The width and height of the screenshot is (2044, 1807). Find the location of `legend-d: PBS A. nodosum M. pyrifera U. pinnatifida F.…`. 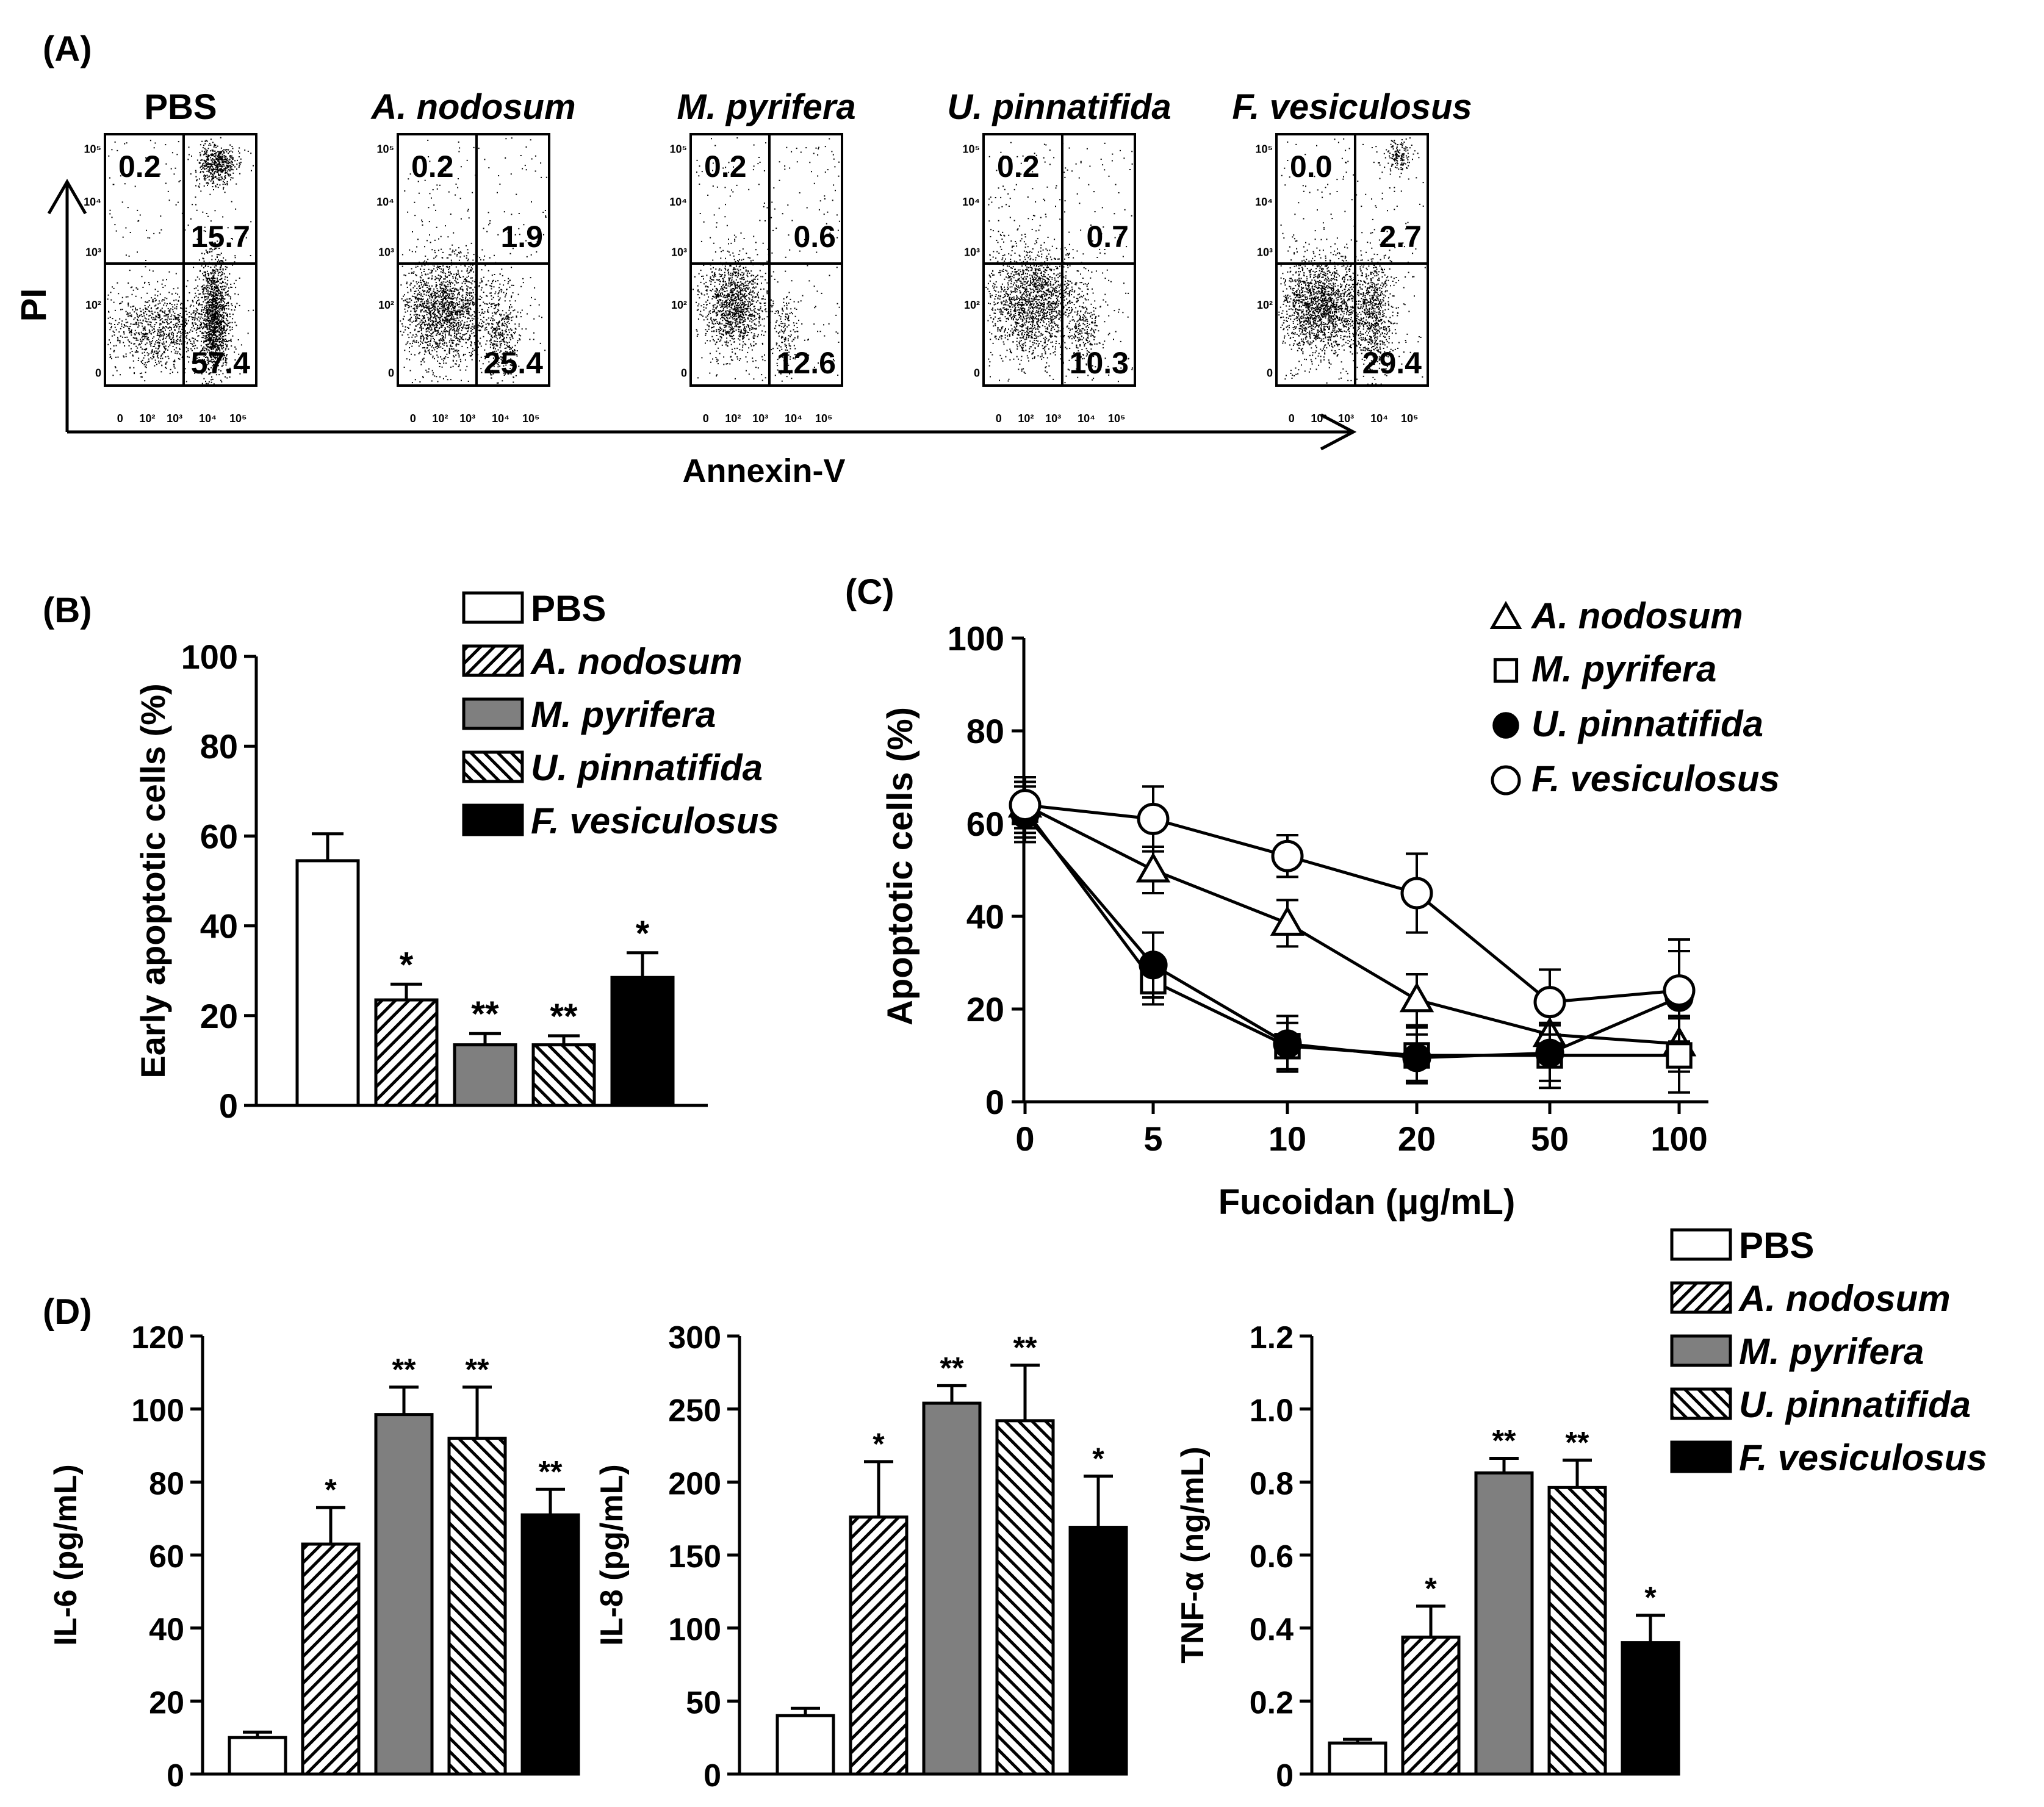

legend-d: PBS A. nodosum M. pyrifera U. pinnatifida F.… is located at coordinates (1829, 1351).